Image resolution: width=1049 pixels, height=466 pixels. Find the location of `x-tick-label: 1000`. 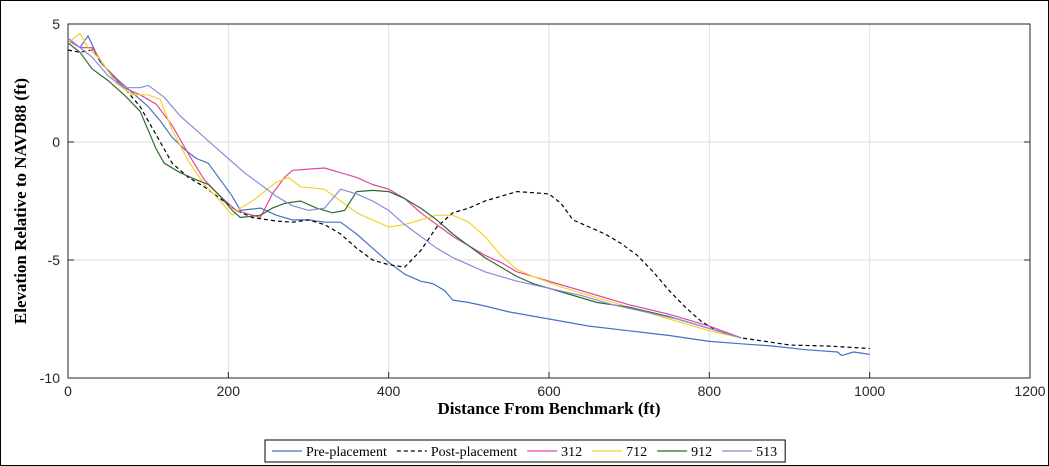

x-tick-label: 1000 is located at coordinates (869, 391).